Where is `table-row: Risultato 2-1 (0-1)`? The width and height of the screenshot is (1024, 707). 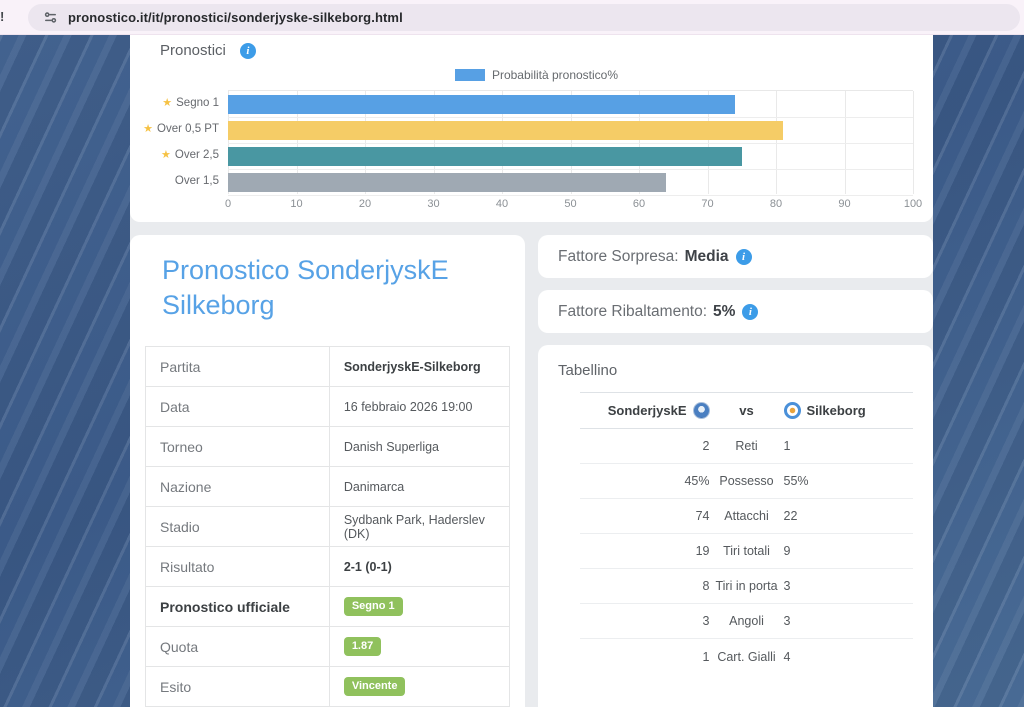
table-row: Risultato 2-1 (0-1) is located at coordinates (328, 567).